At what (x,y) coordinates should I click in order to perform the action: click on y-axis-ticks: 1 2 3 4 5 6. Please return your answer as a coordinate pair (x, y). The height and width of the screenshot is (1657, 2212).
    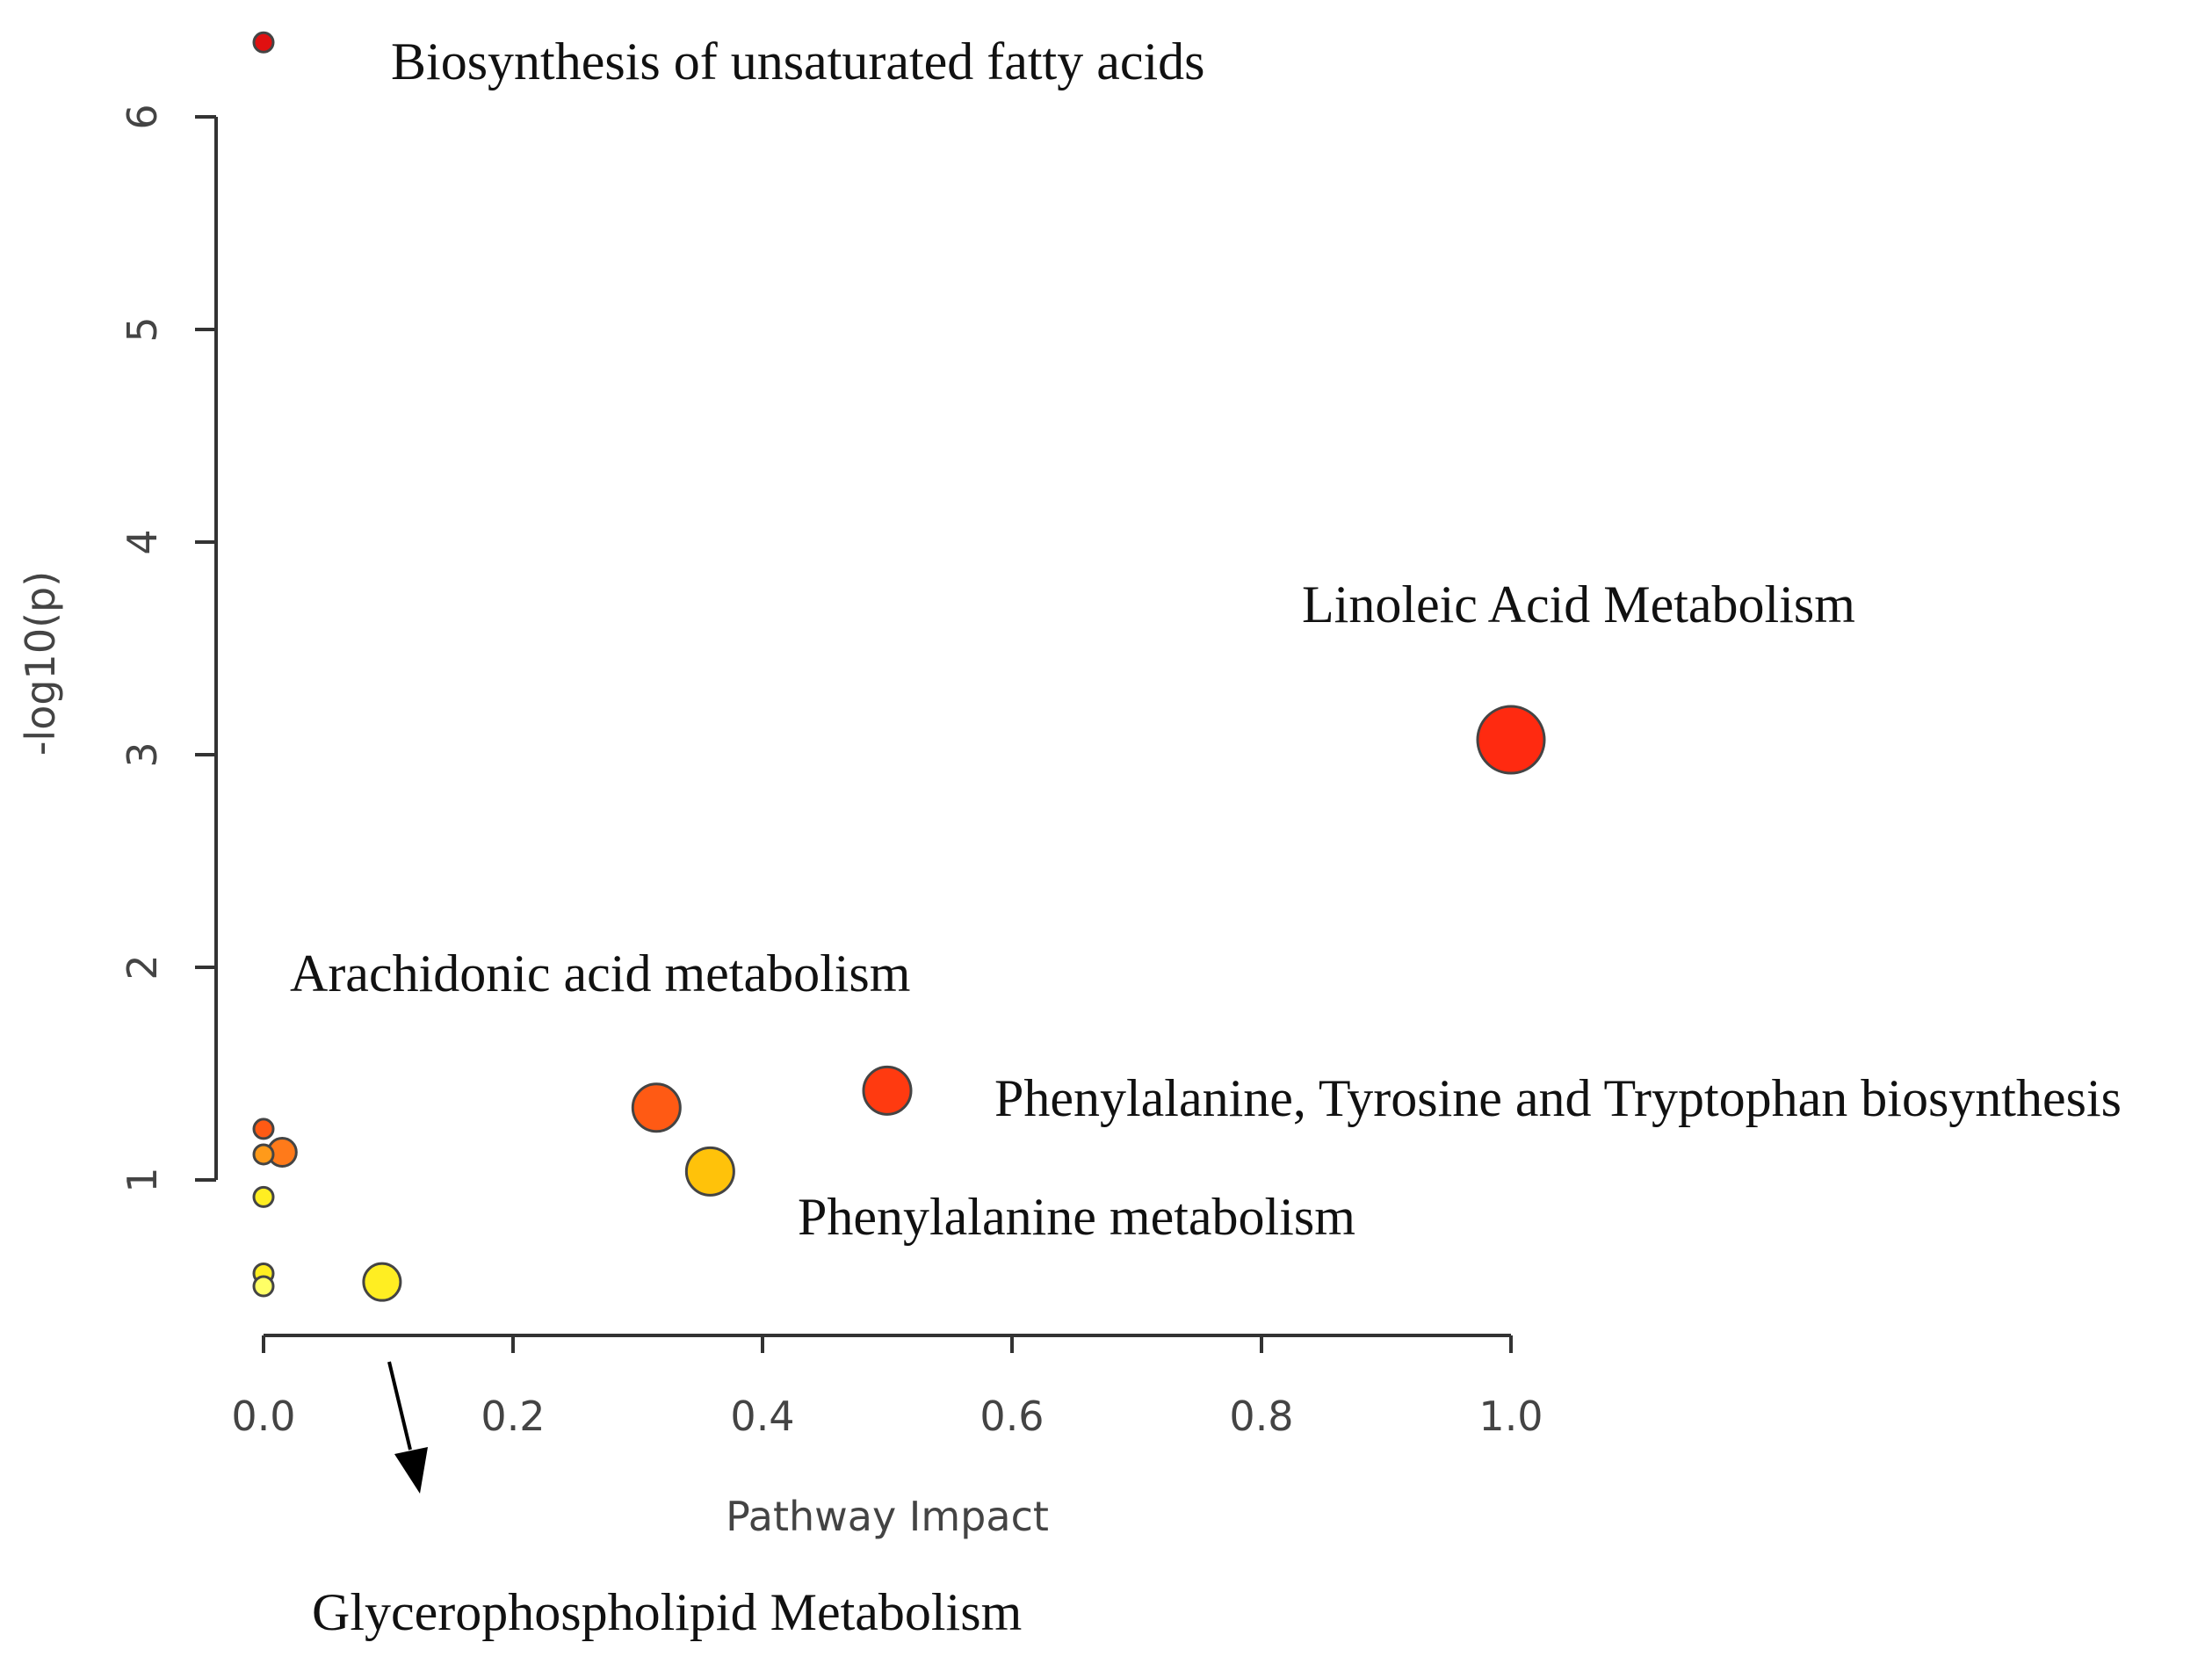
    Looking at the image, I should click on (167, 648).